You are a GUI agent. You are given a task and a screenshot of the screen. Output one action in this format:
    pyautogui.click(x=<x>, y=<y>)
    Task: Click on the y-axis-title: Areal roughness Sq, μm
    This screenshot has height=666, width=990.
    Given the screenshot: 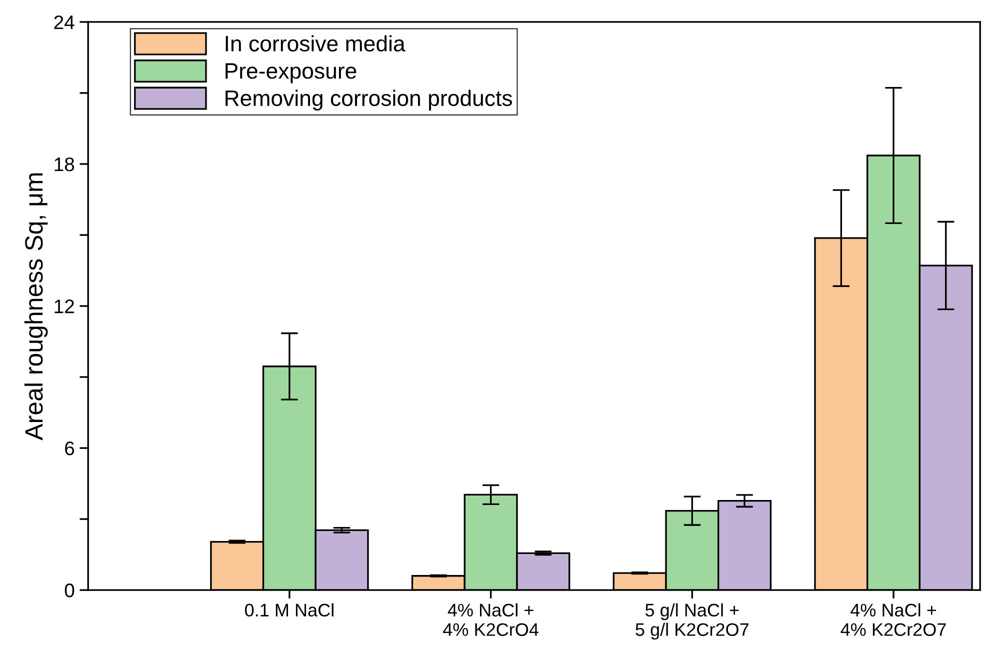 What is the action you would take?
    pyautogui.click(x=36, y=306)
    